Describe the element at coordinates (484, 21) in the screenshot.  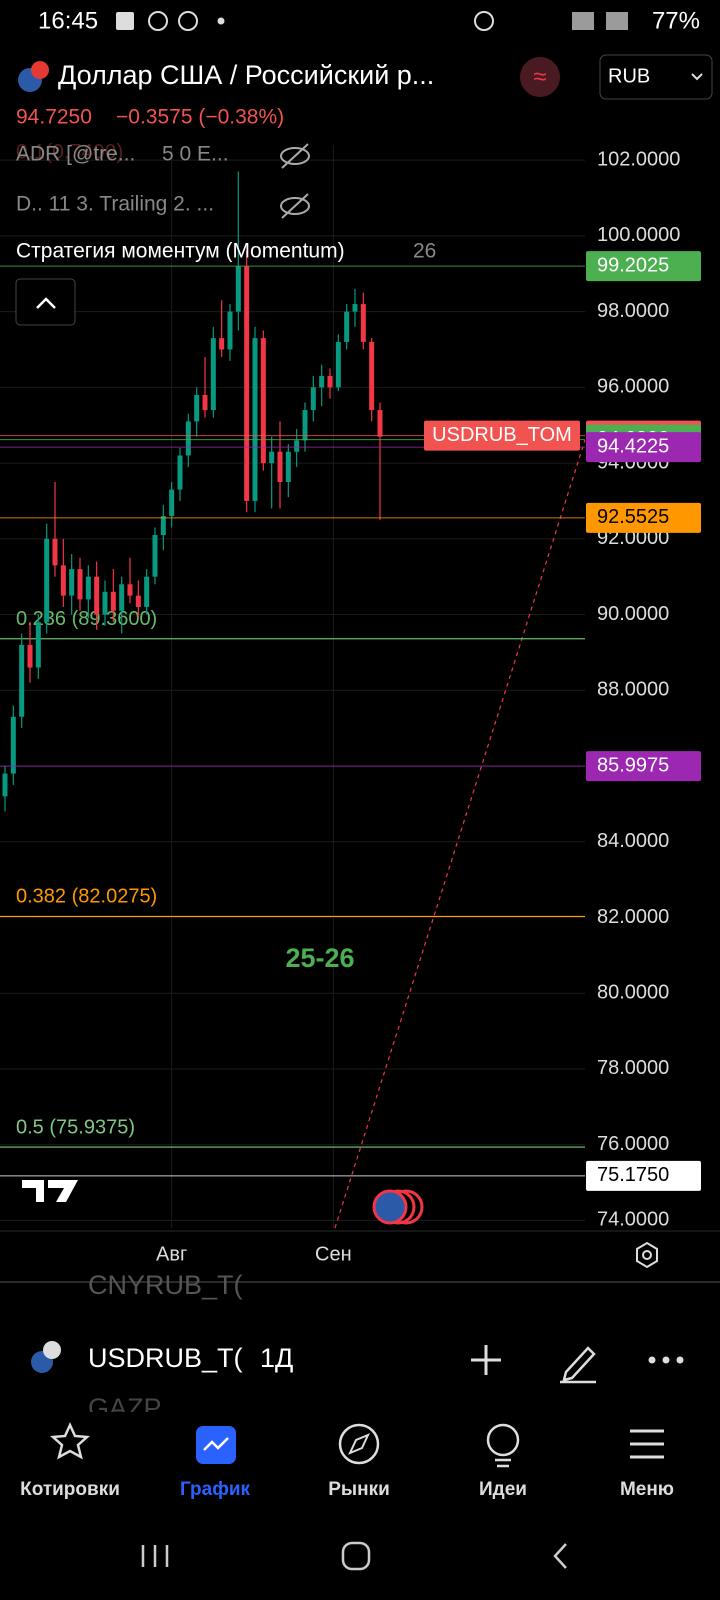
I see `alarm-icon` at that location.